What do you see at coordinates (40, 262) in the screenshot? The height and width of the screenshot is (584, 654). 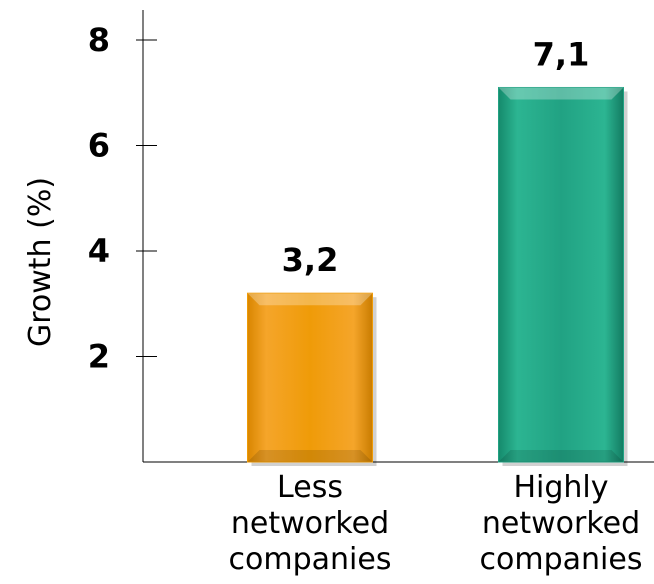 I see `y-axis-title: Growth (%)` at bounding box center [40, 262].